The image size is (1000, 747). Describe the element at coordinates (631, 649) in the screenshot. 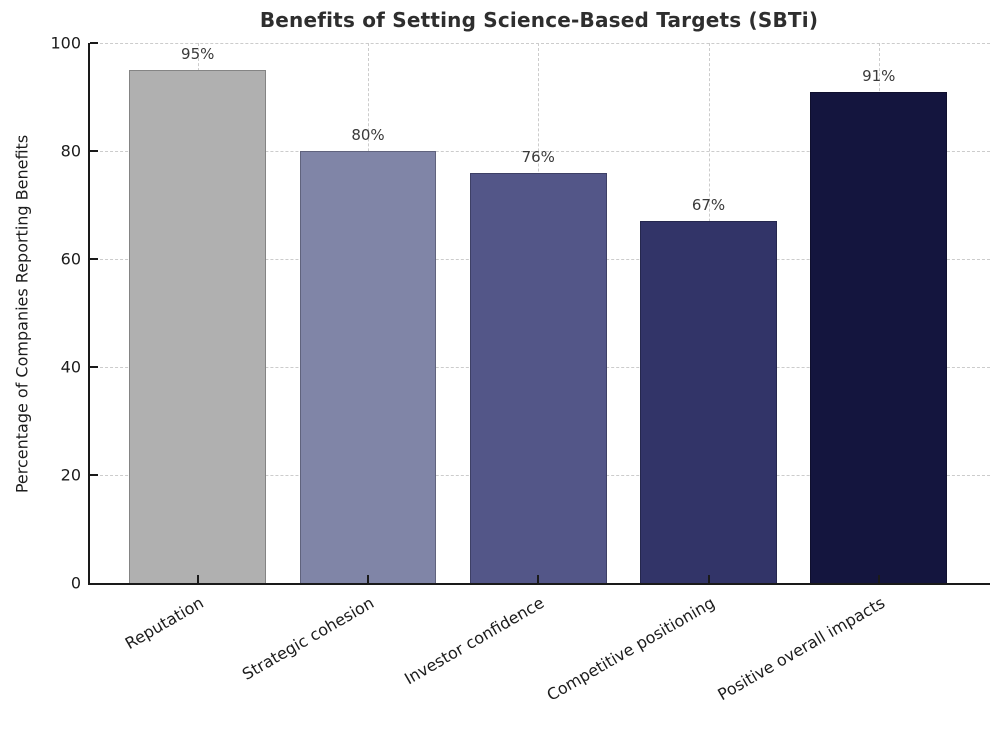

I see `x-category-label: Competitive positioning` at that location.